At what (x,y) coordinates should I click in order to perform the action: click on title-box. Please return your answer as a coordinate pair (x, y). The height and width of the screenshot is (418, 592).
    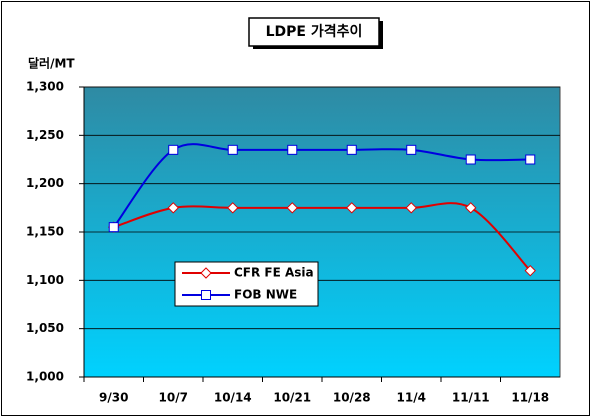
    Looking at the image, I should click on (314, 32).